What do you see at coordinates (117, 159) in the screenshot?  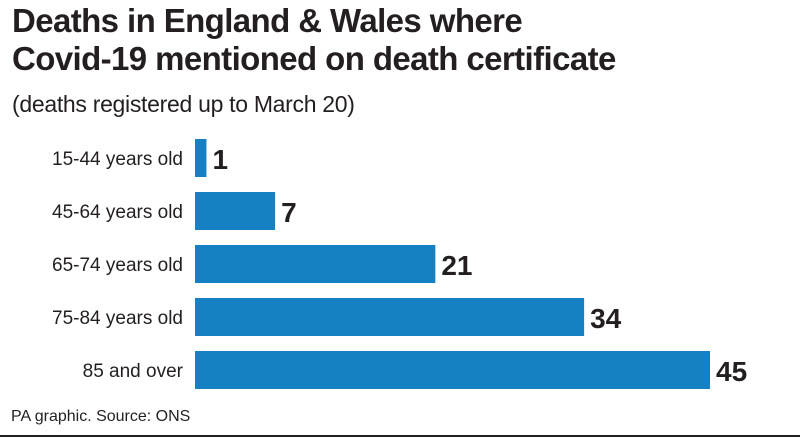 I see `category-label-15-44-years-old: 15-44 years old` at bounding box center [117, 159].